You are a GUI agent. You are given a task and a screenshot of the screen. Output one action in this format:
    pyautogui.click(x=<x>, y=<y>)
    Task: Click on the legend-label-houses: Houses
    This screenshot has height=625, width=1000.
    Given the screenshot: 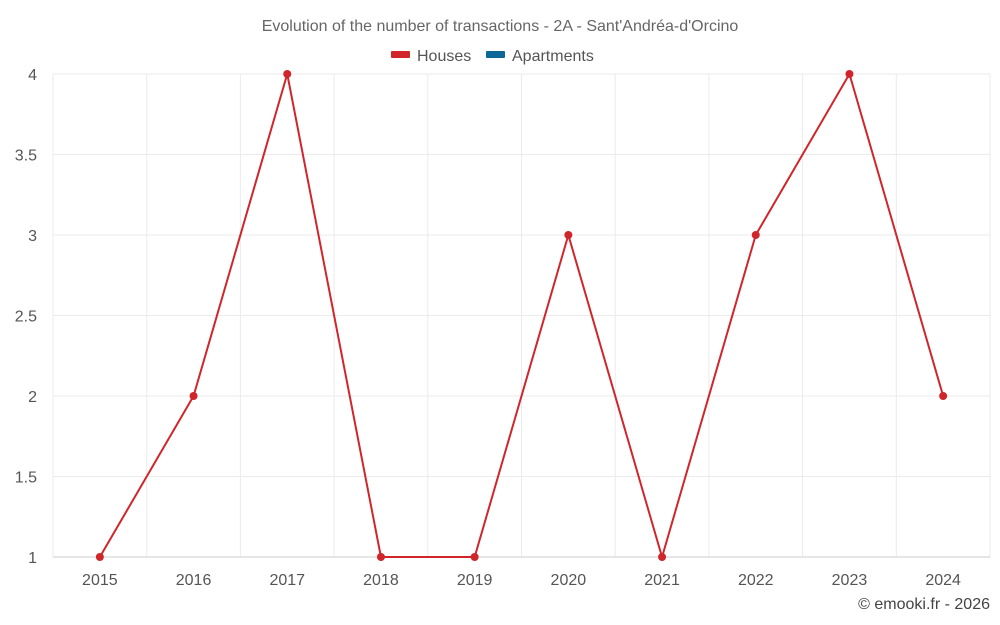 What is the action you would take?
    pyautogui.click(x=444, y=56)
    